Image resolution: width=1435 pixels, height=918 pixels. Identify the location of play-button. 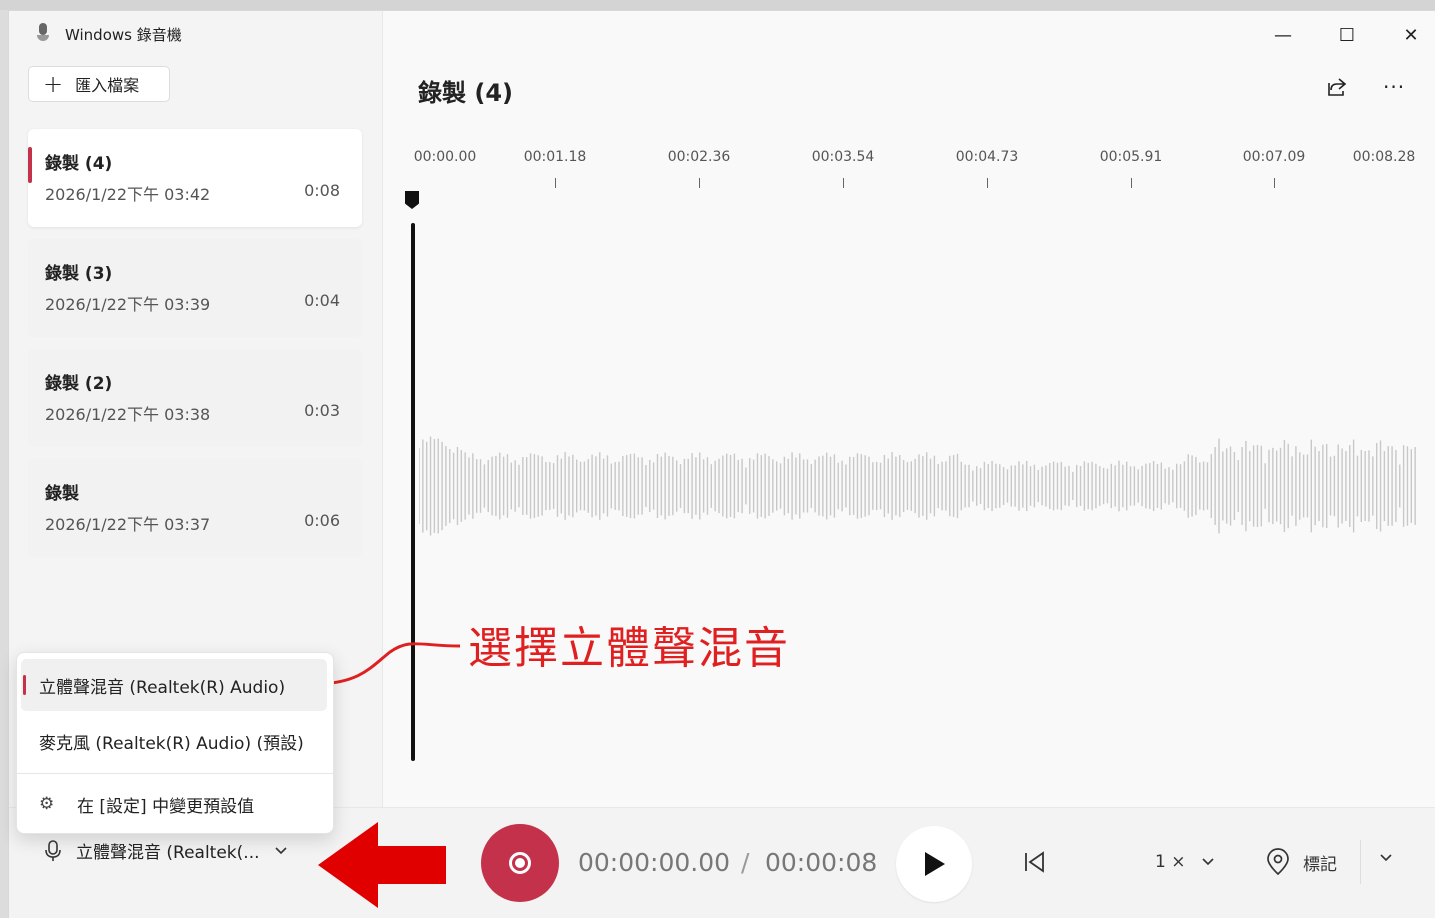
(934, 864).